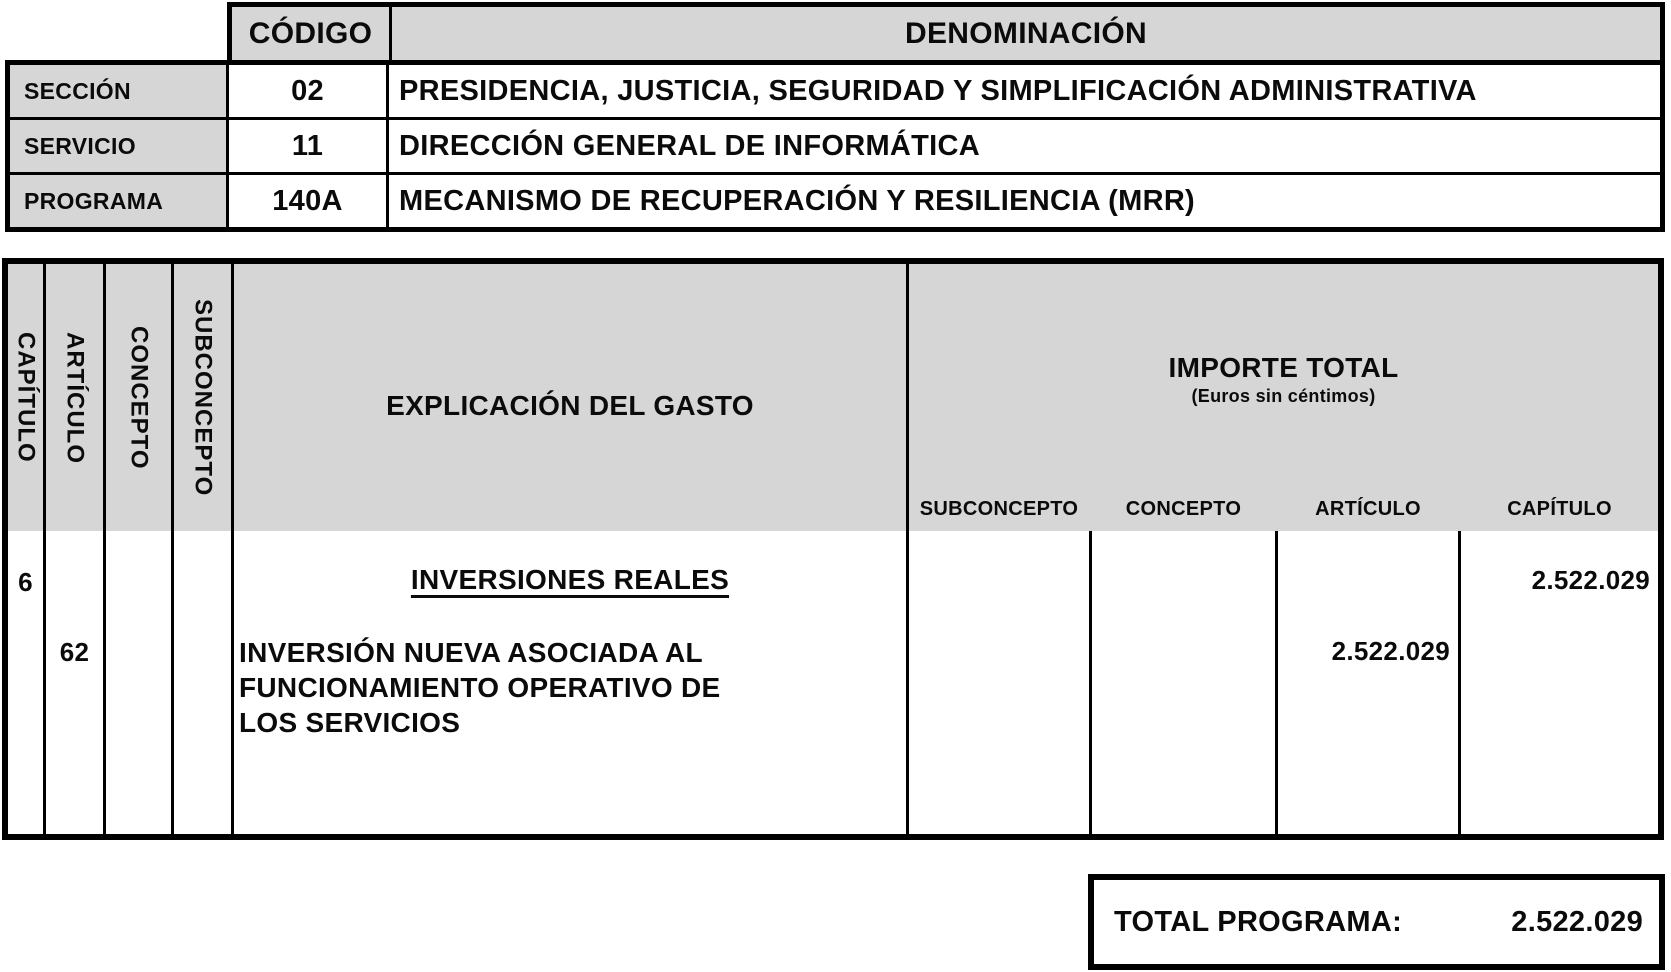 Image resolution: width=1671 pixels, height=972 pixels. Describe the element at coordinates (75, 397) in the screenshot. I see `vertical-header-articulo: ARTÍCULO` at that location.